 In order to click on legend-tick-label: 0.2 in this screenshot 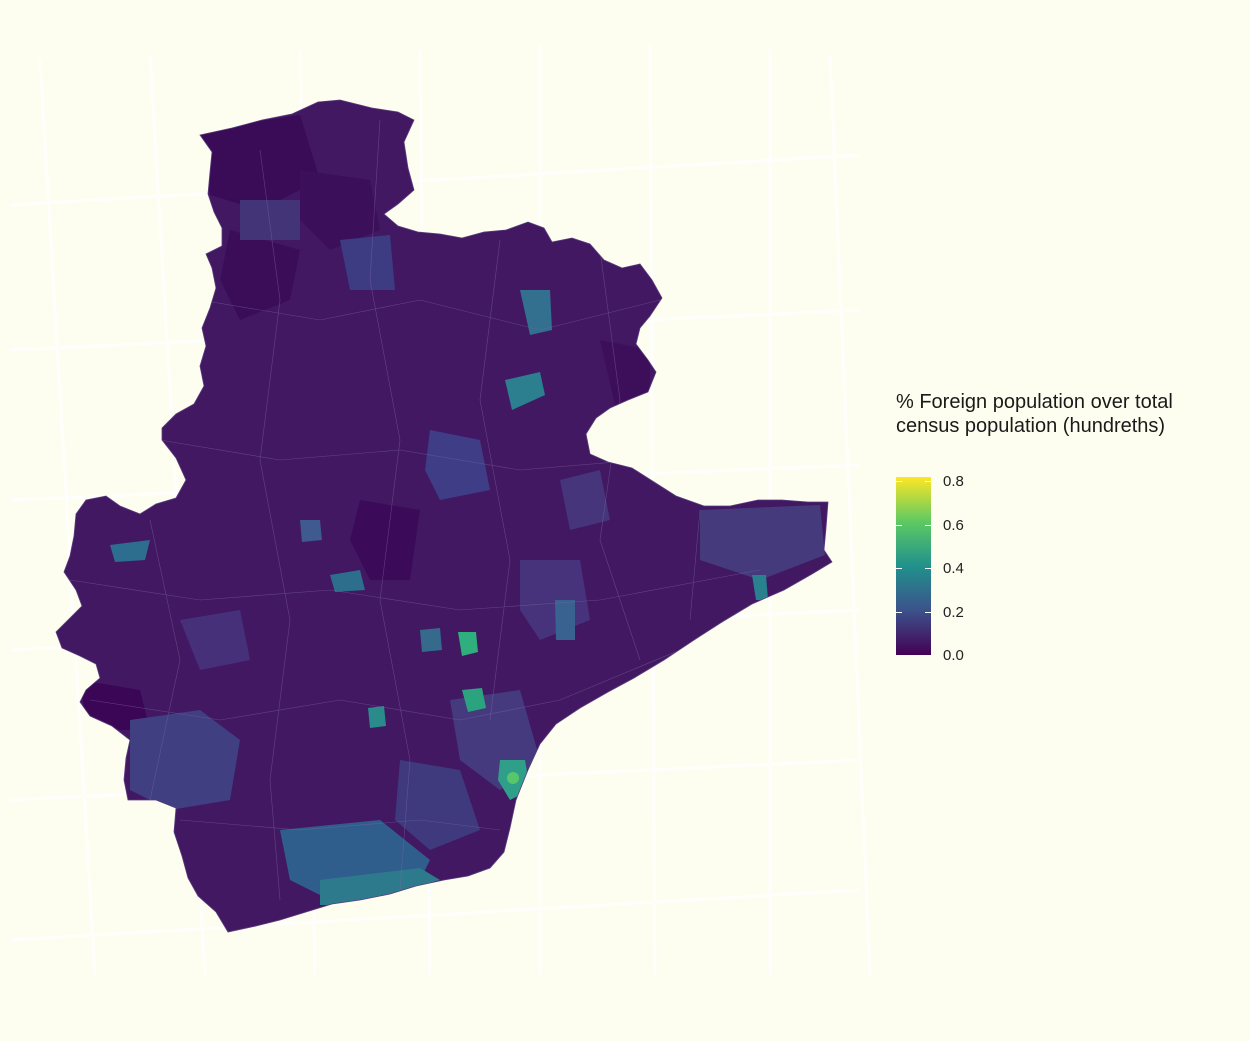, I will do `click(953, 612)`.